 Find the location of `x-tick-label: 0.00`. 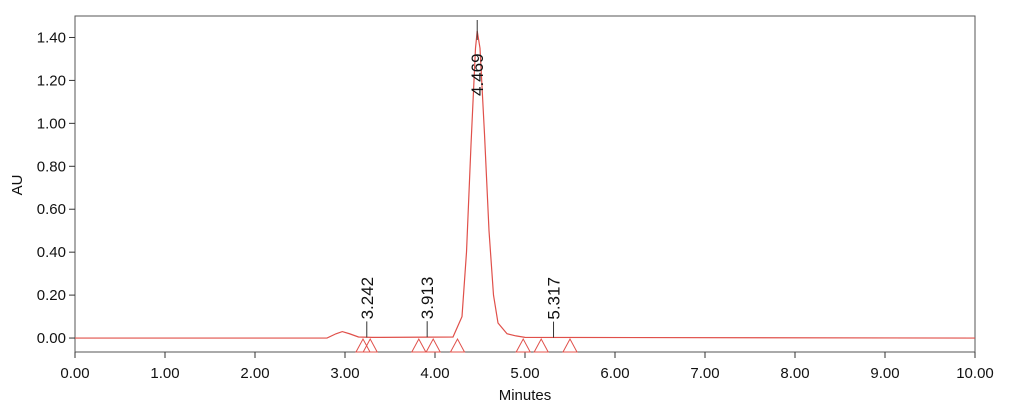

x-tick-label: 0.00 is located at coordinates (74, 373).